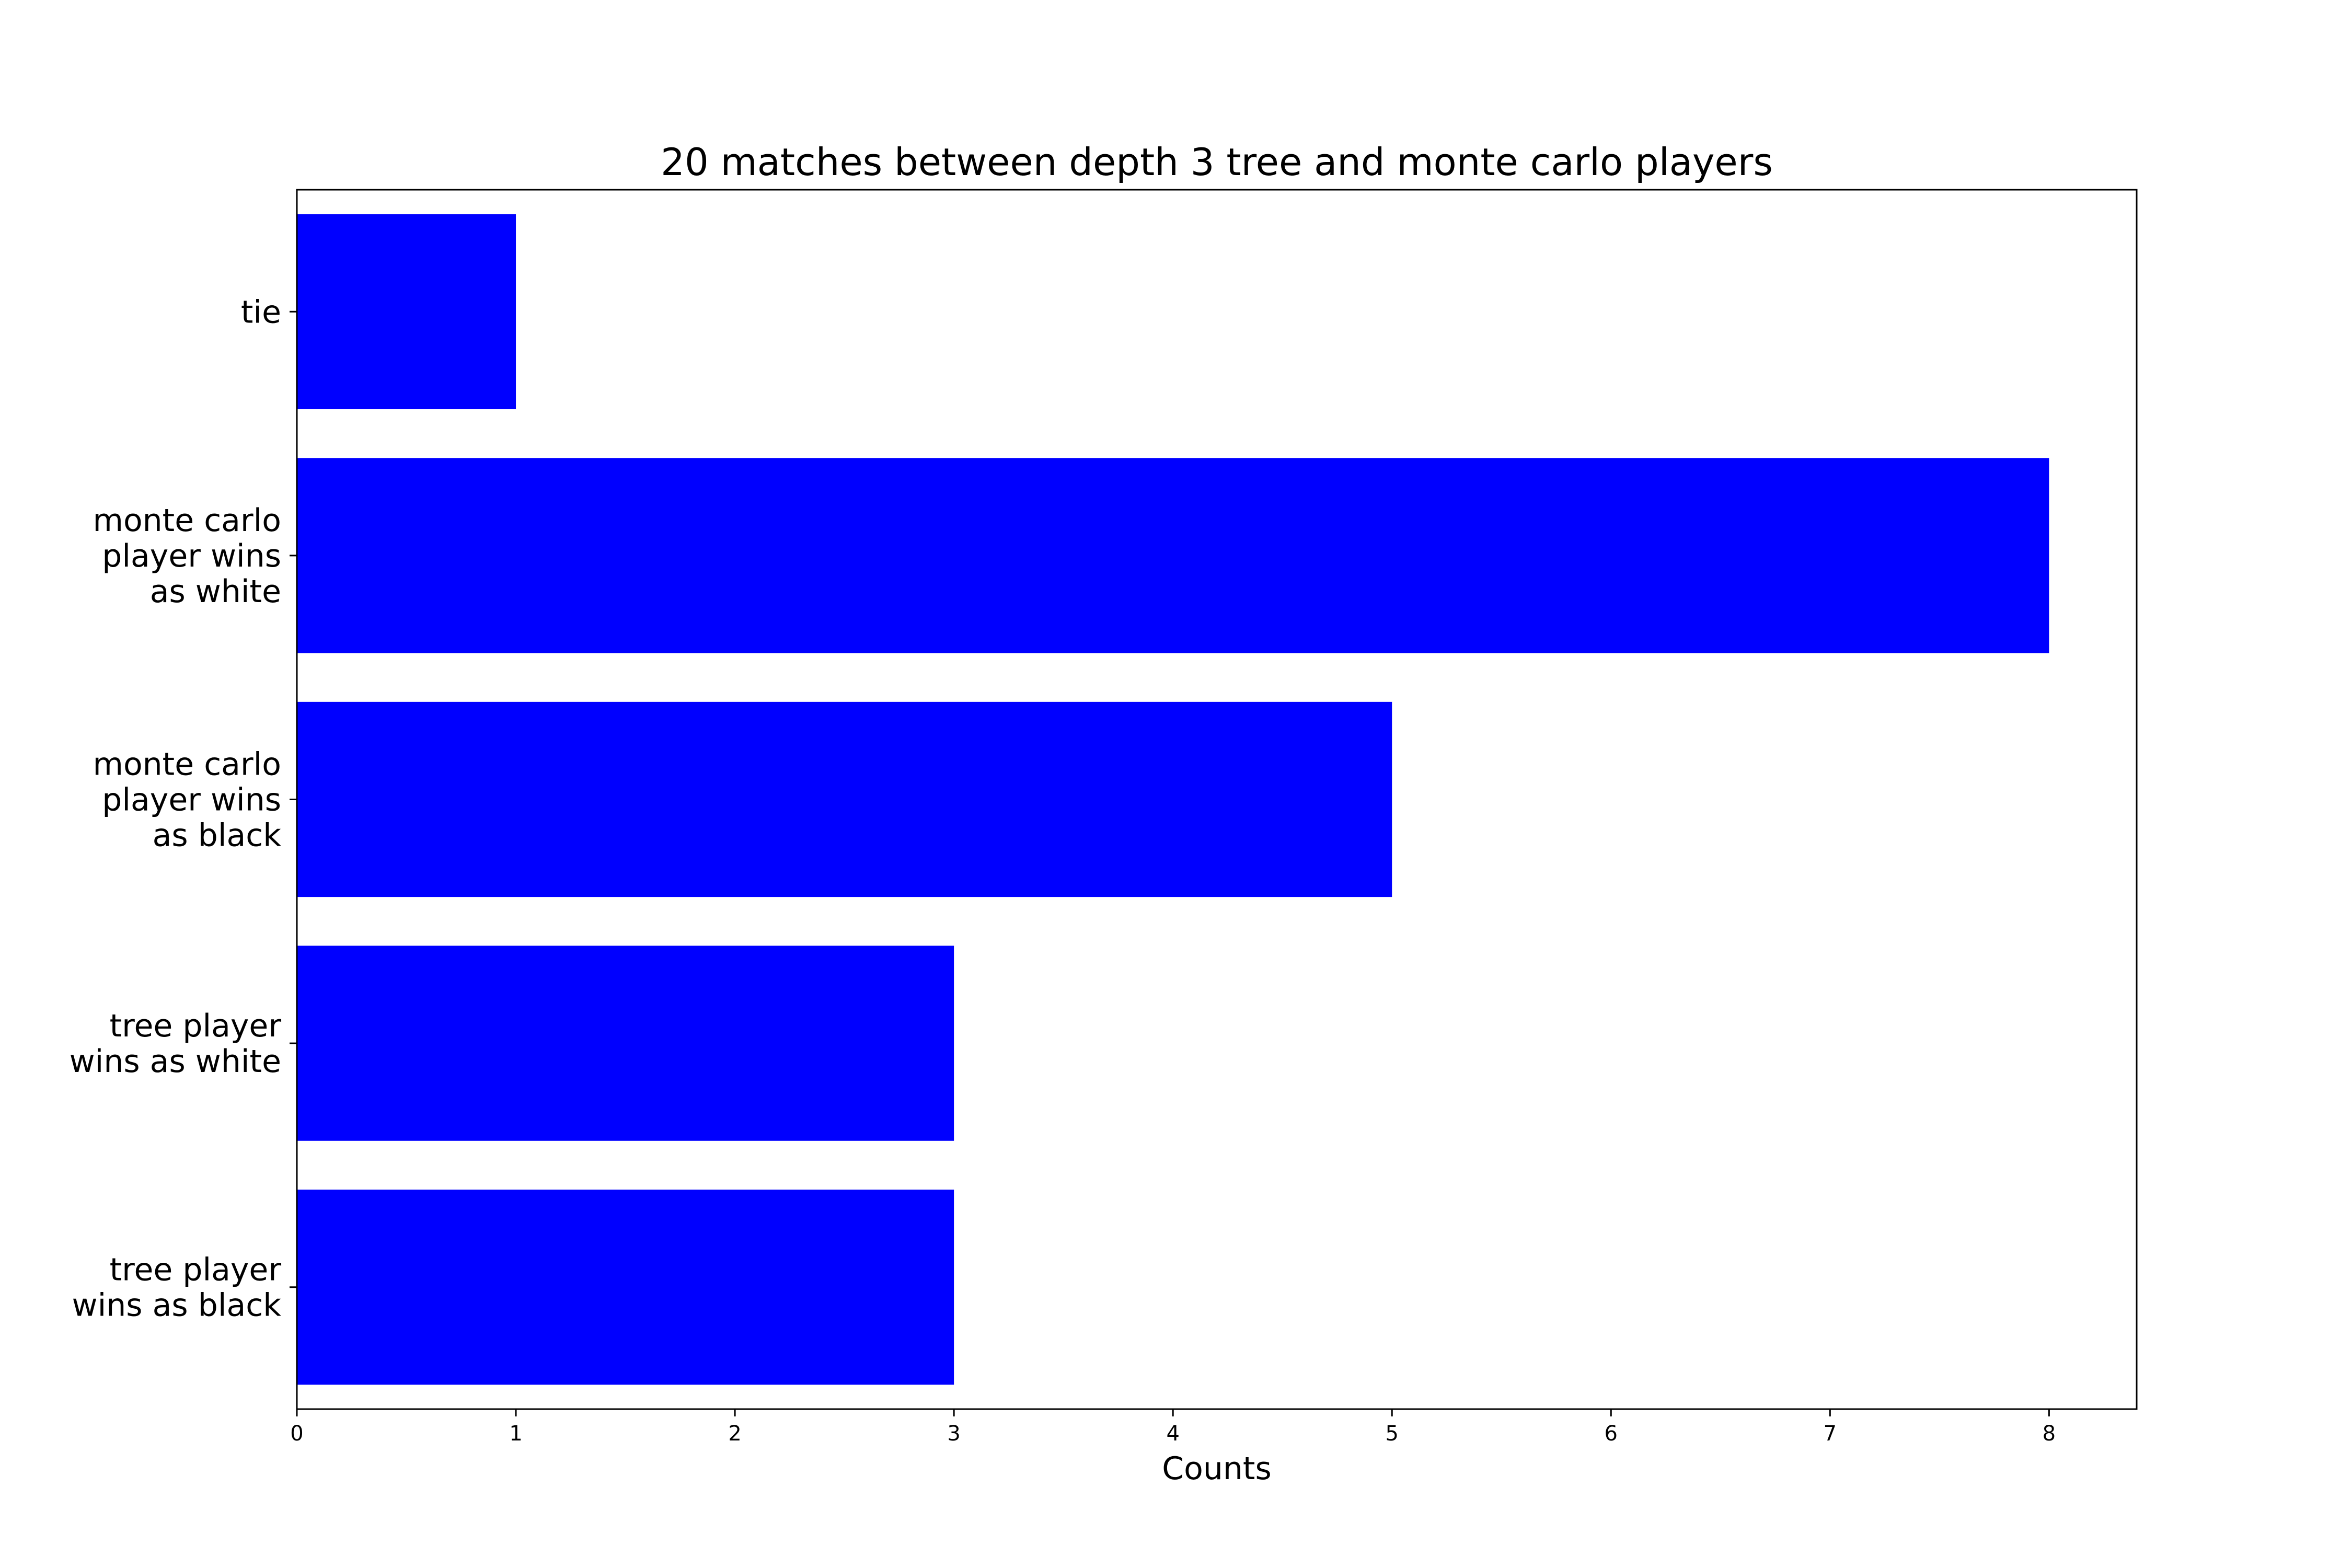 The height and width of the screenshot is (1568, 2352). I want to click on x-tick-label: 8, so click(2049, 1434).